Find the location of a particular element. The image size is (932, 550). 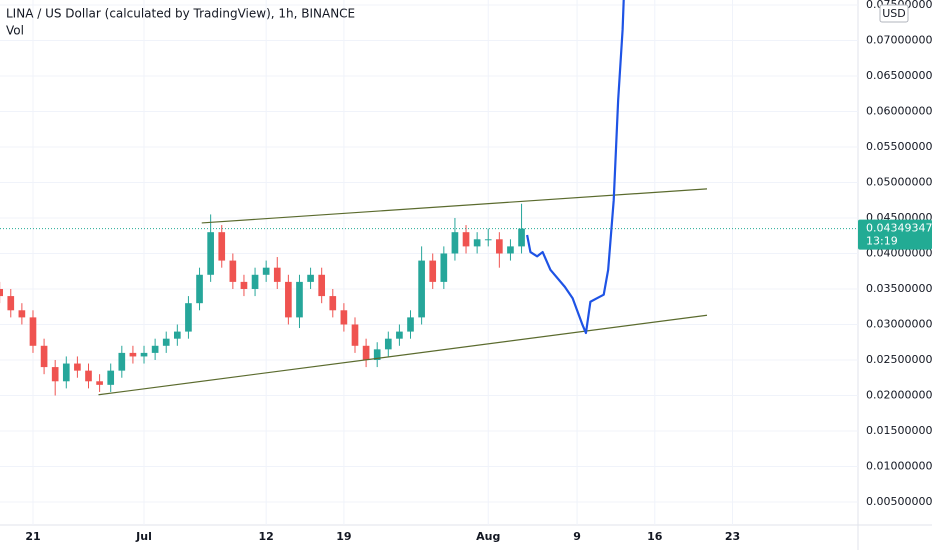

last-price-label: 0.04349347 is located at coordinates (899, 228).